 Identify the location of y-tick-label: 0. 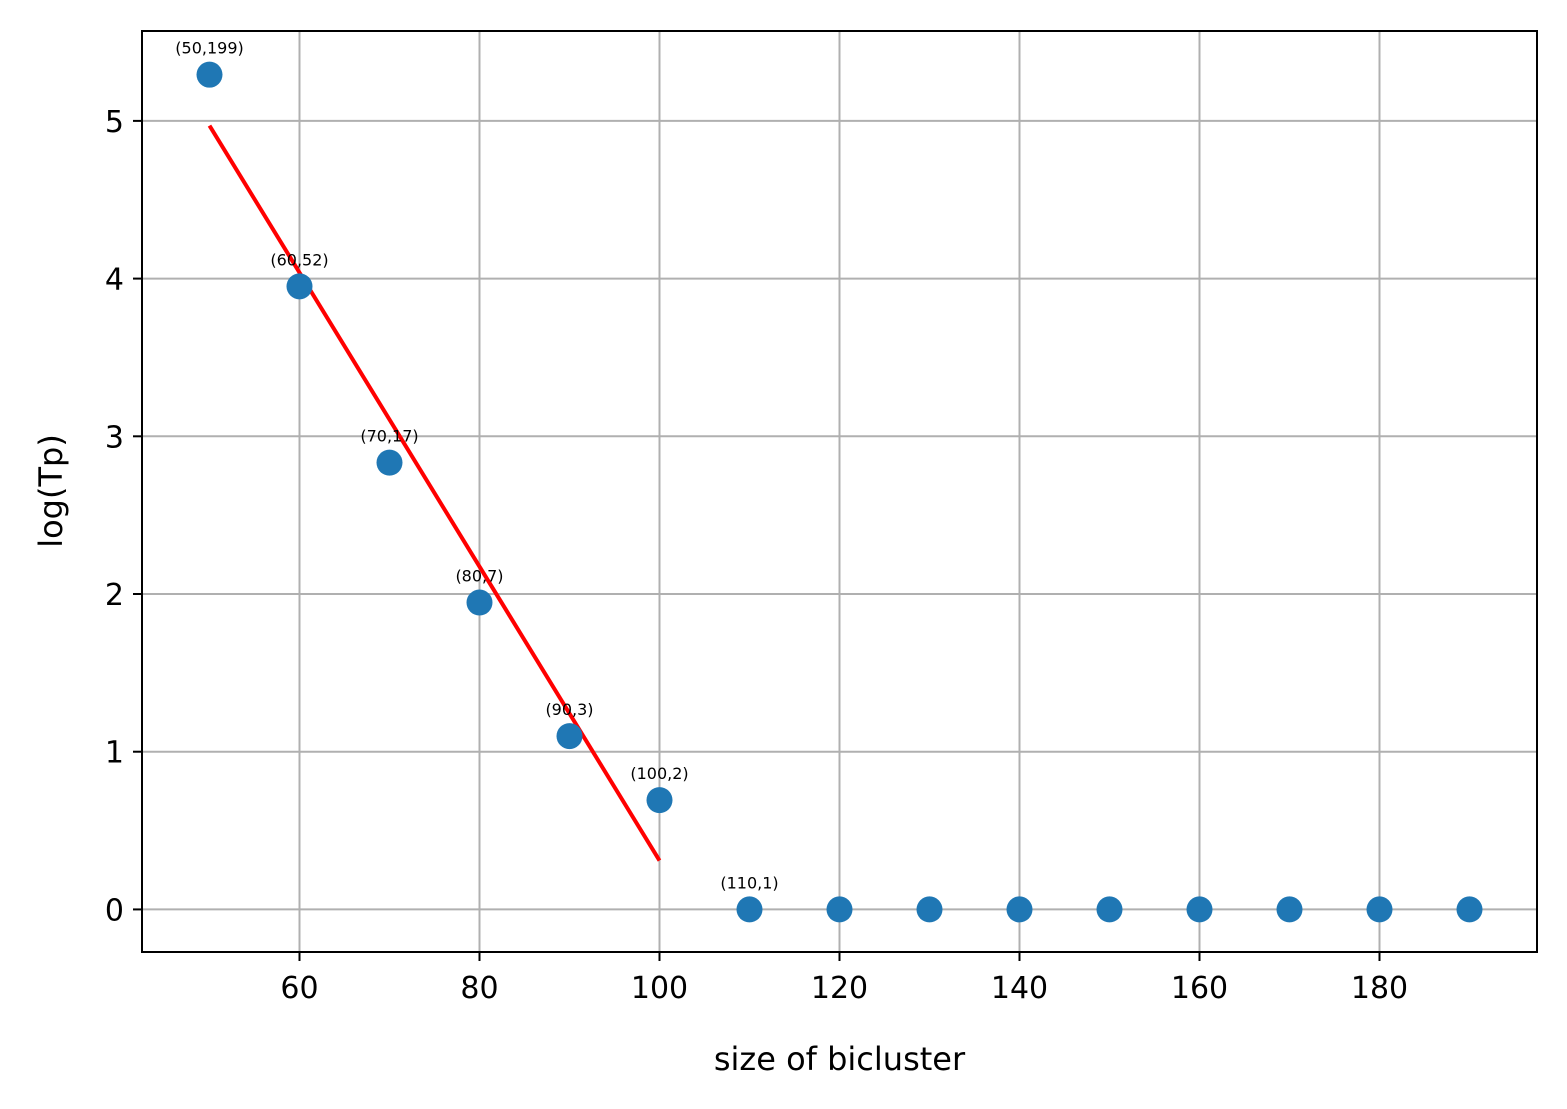
(114, 910).